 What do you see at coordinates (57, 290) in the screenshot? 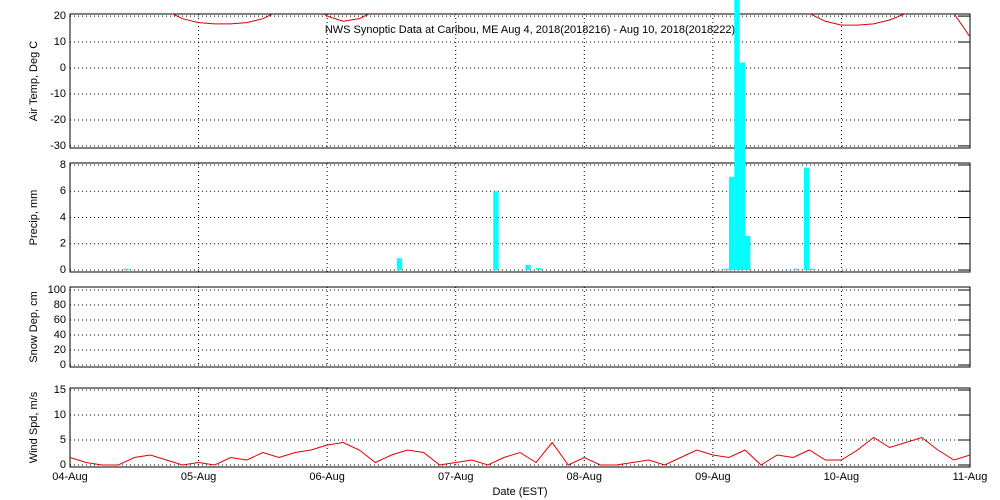
I see `y-tick-label: 100` at bounding box center [57, 290].